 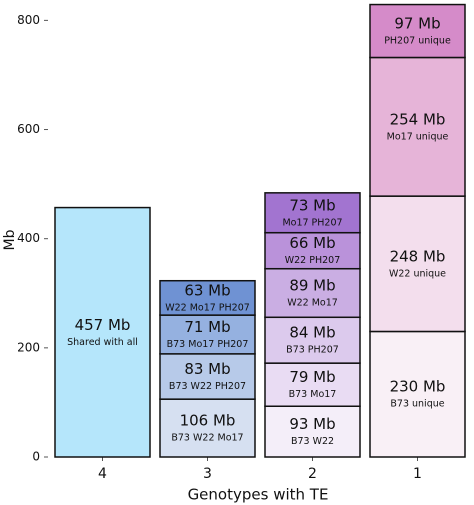 What do you see at coordinates (207, 327) in the screenshot?
I see `value-label: 71 Mb` at bounding box center [207, 327].